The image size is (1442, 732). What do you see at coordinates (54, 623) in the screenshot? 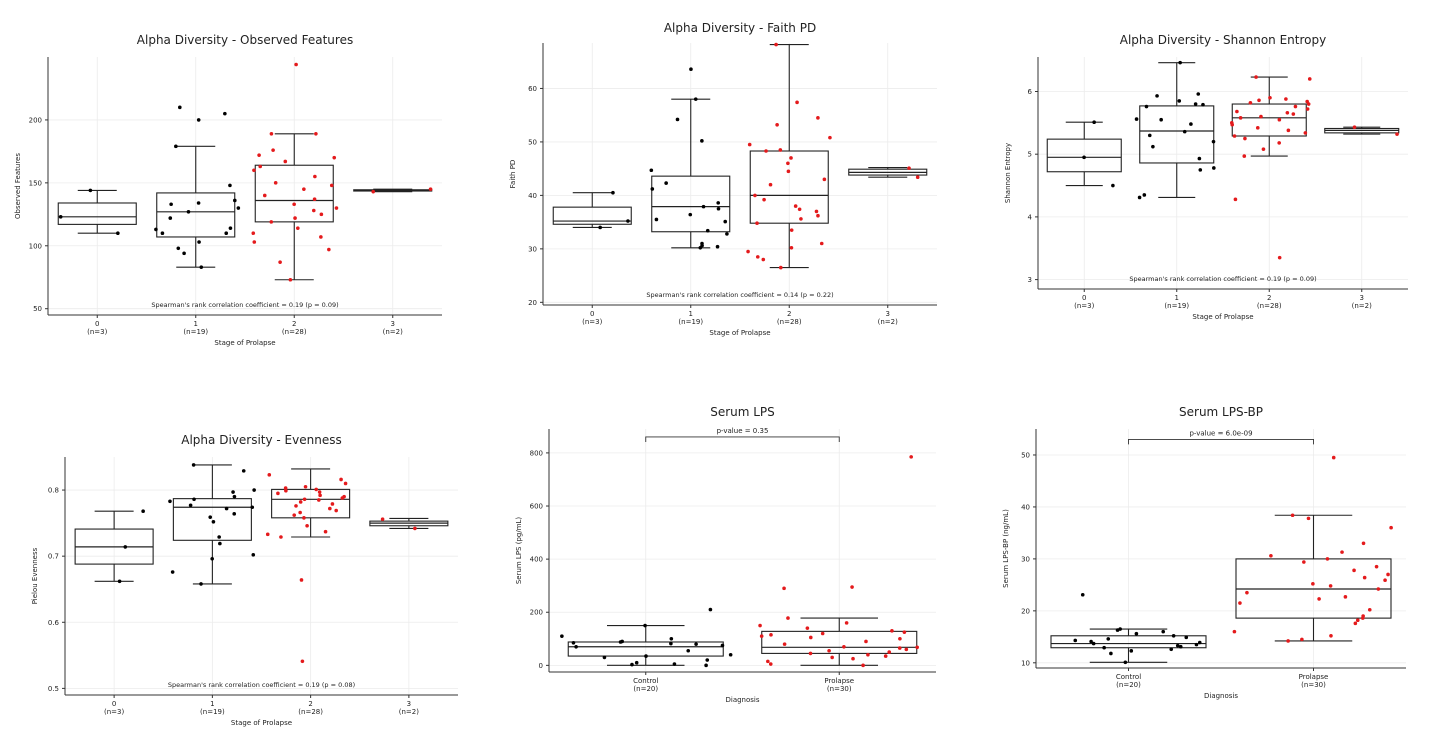
I see `y-tick-label: 0.6` at bounding box center [54, 623].